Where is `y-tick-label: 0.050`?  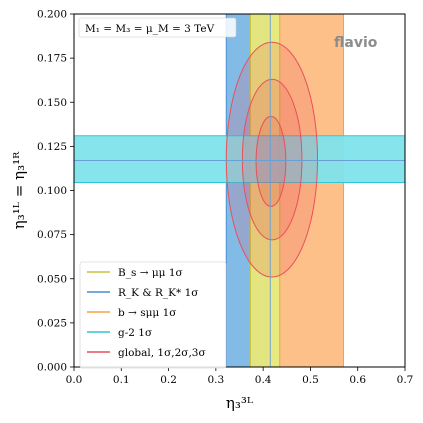
y-tick-label: 0.050 is located at coordinates (52, 279).